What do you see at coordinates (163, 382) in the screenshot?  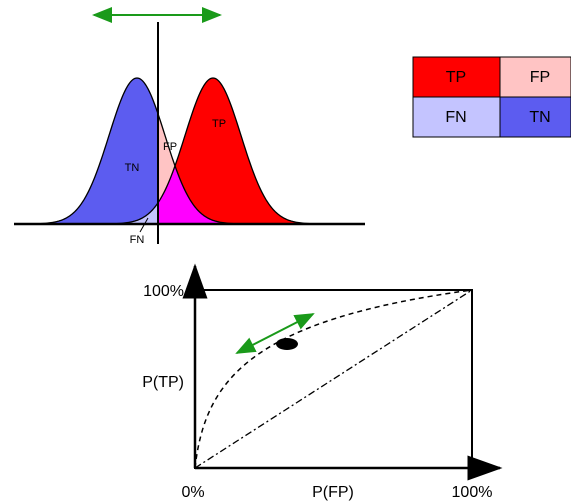 I see `y-axis-label: P(TP)` at bounding box center [163, 382].